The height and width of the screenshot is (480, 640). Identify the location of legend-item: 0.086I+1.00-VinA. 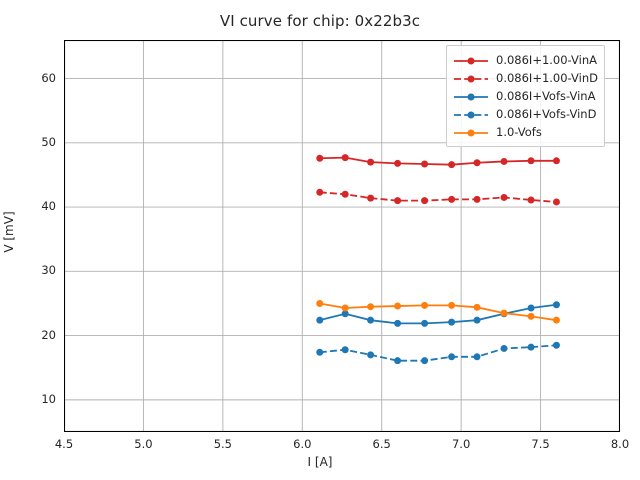
(525, 60).